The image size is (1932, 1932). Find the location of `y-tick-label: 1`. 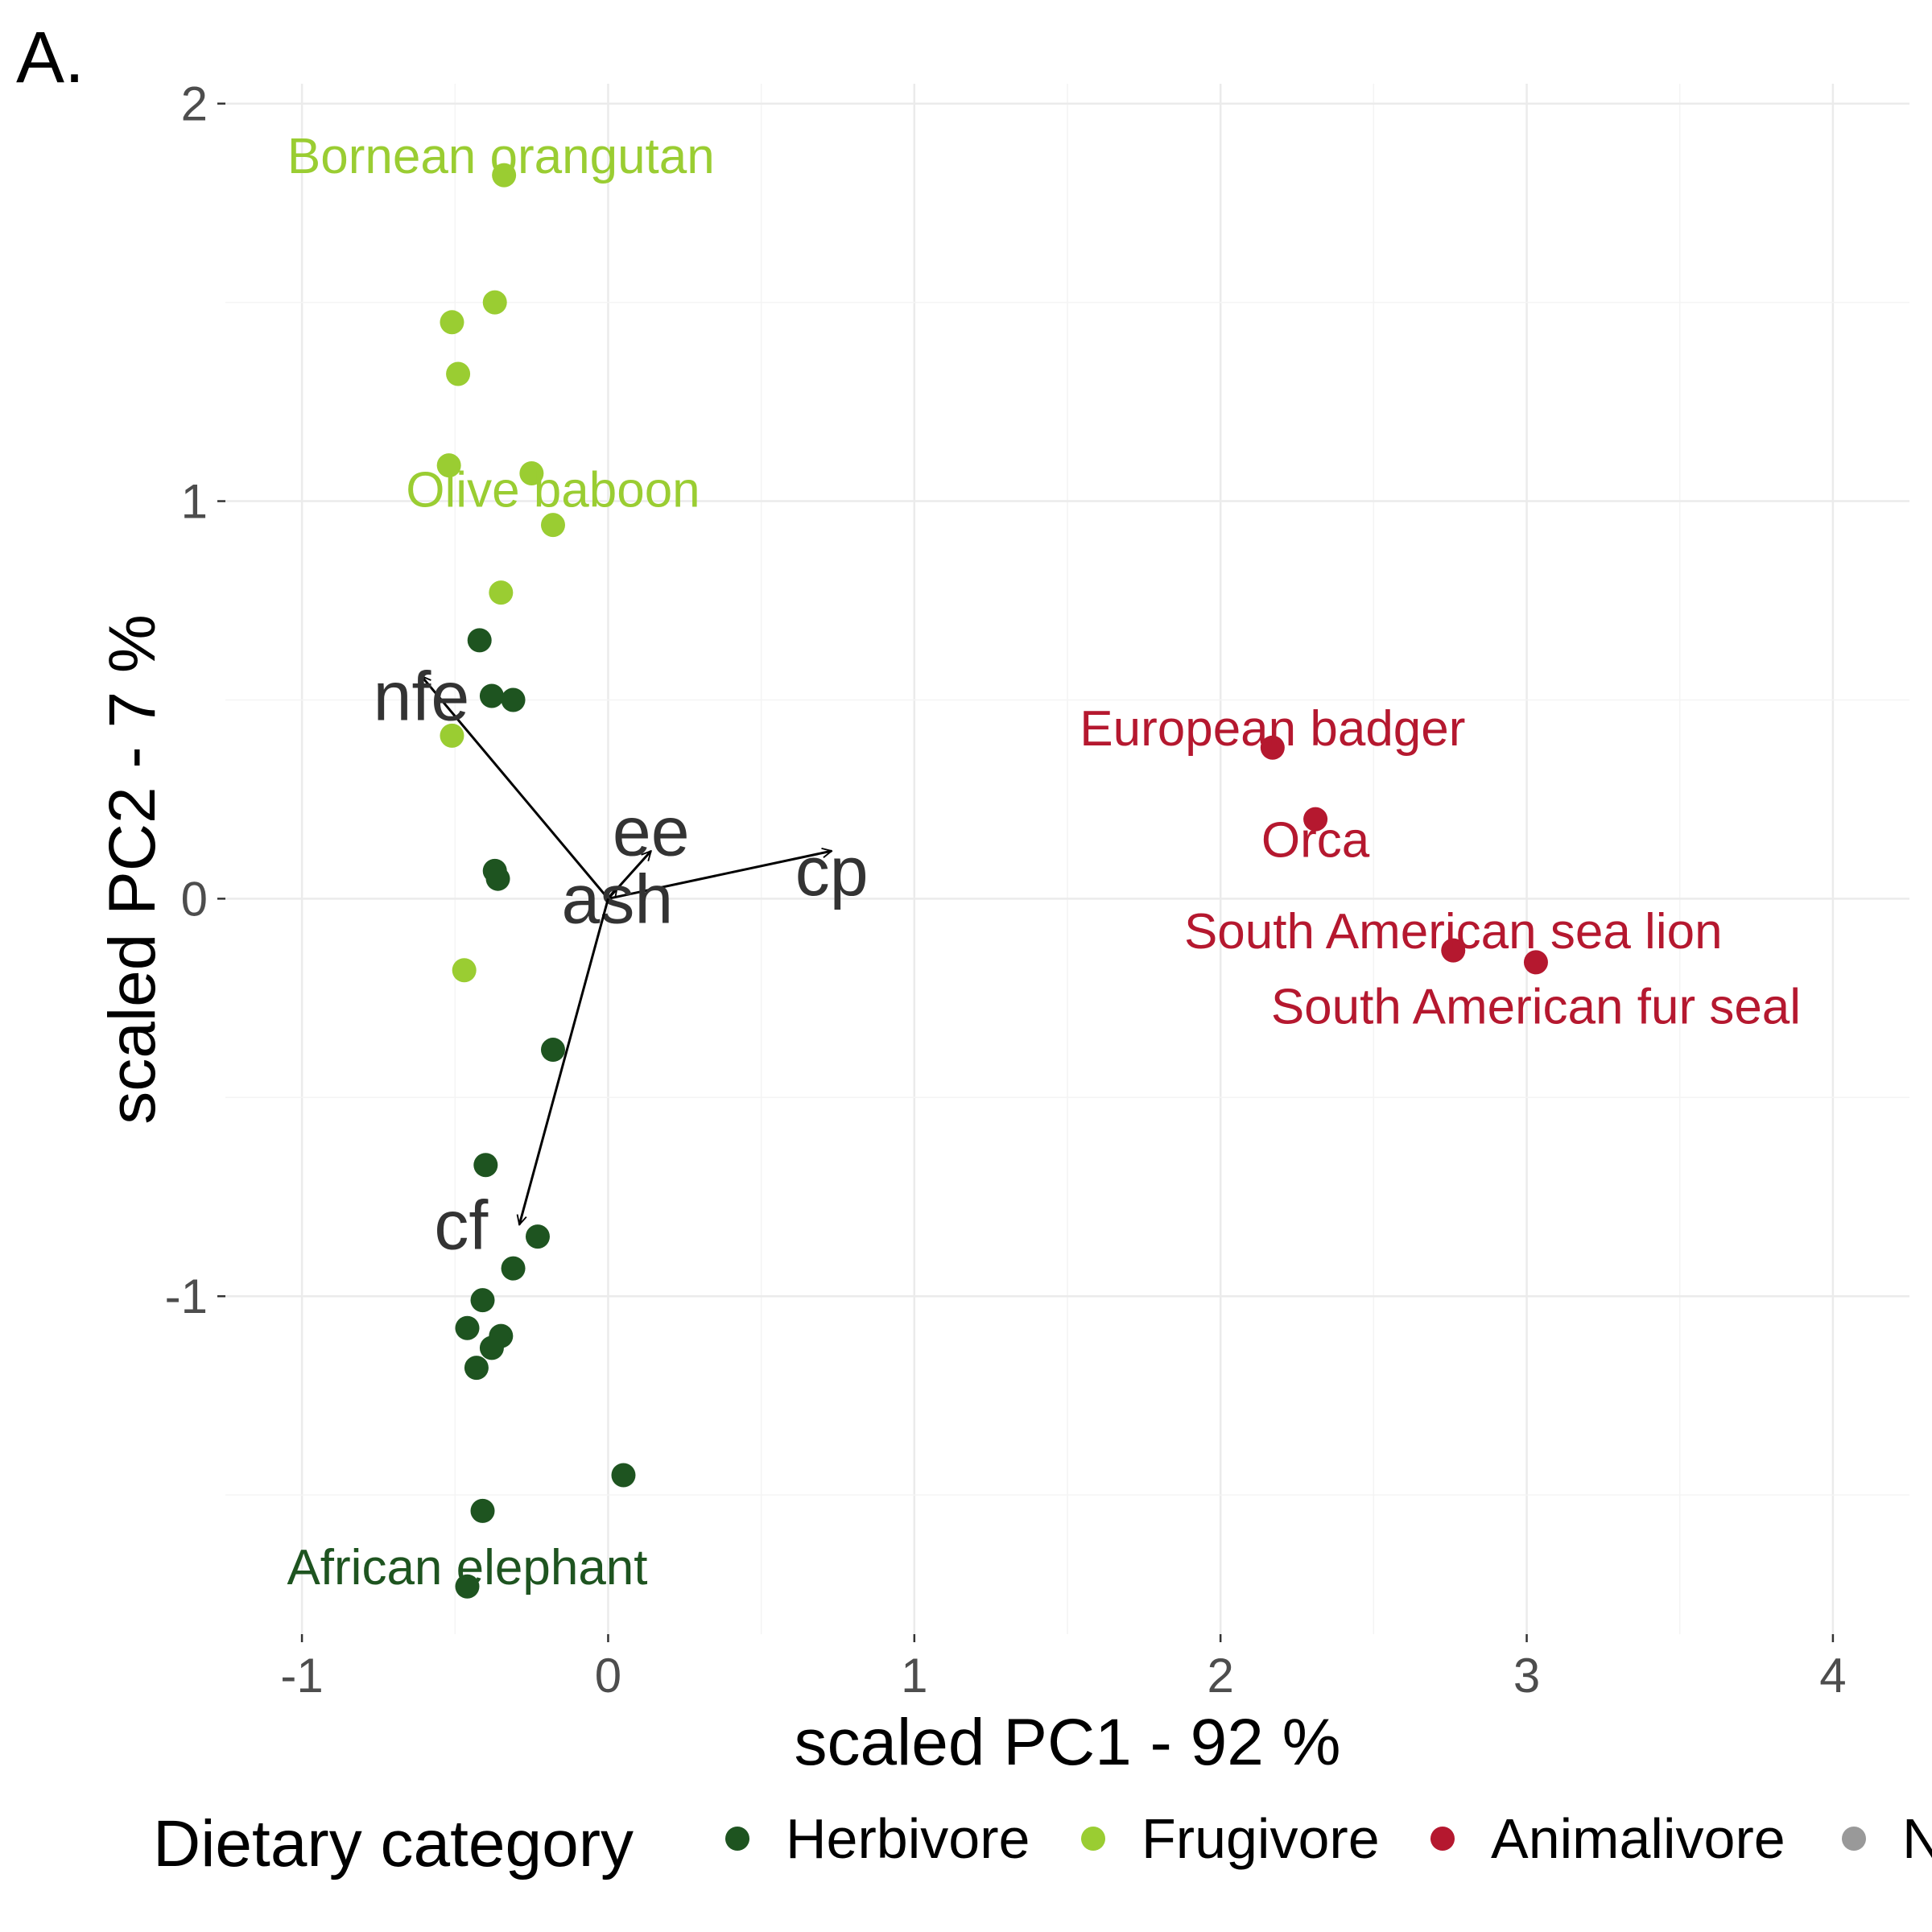

y-tick-label: 1 is located at coordinates (194, 502).